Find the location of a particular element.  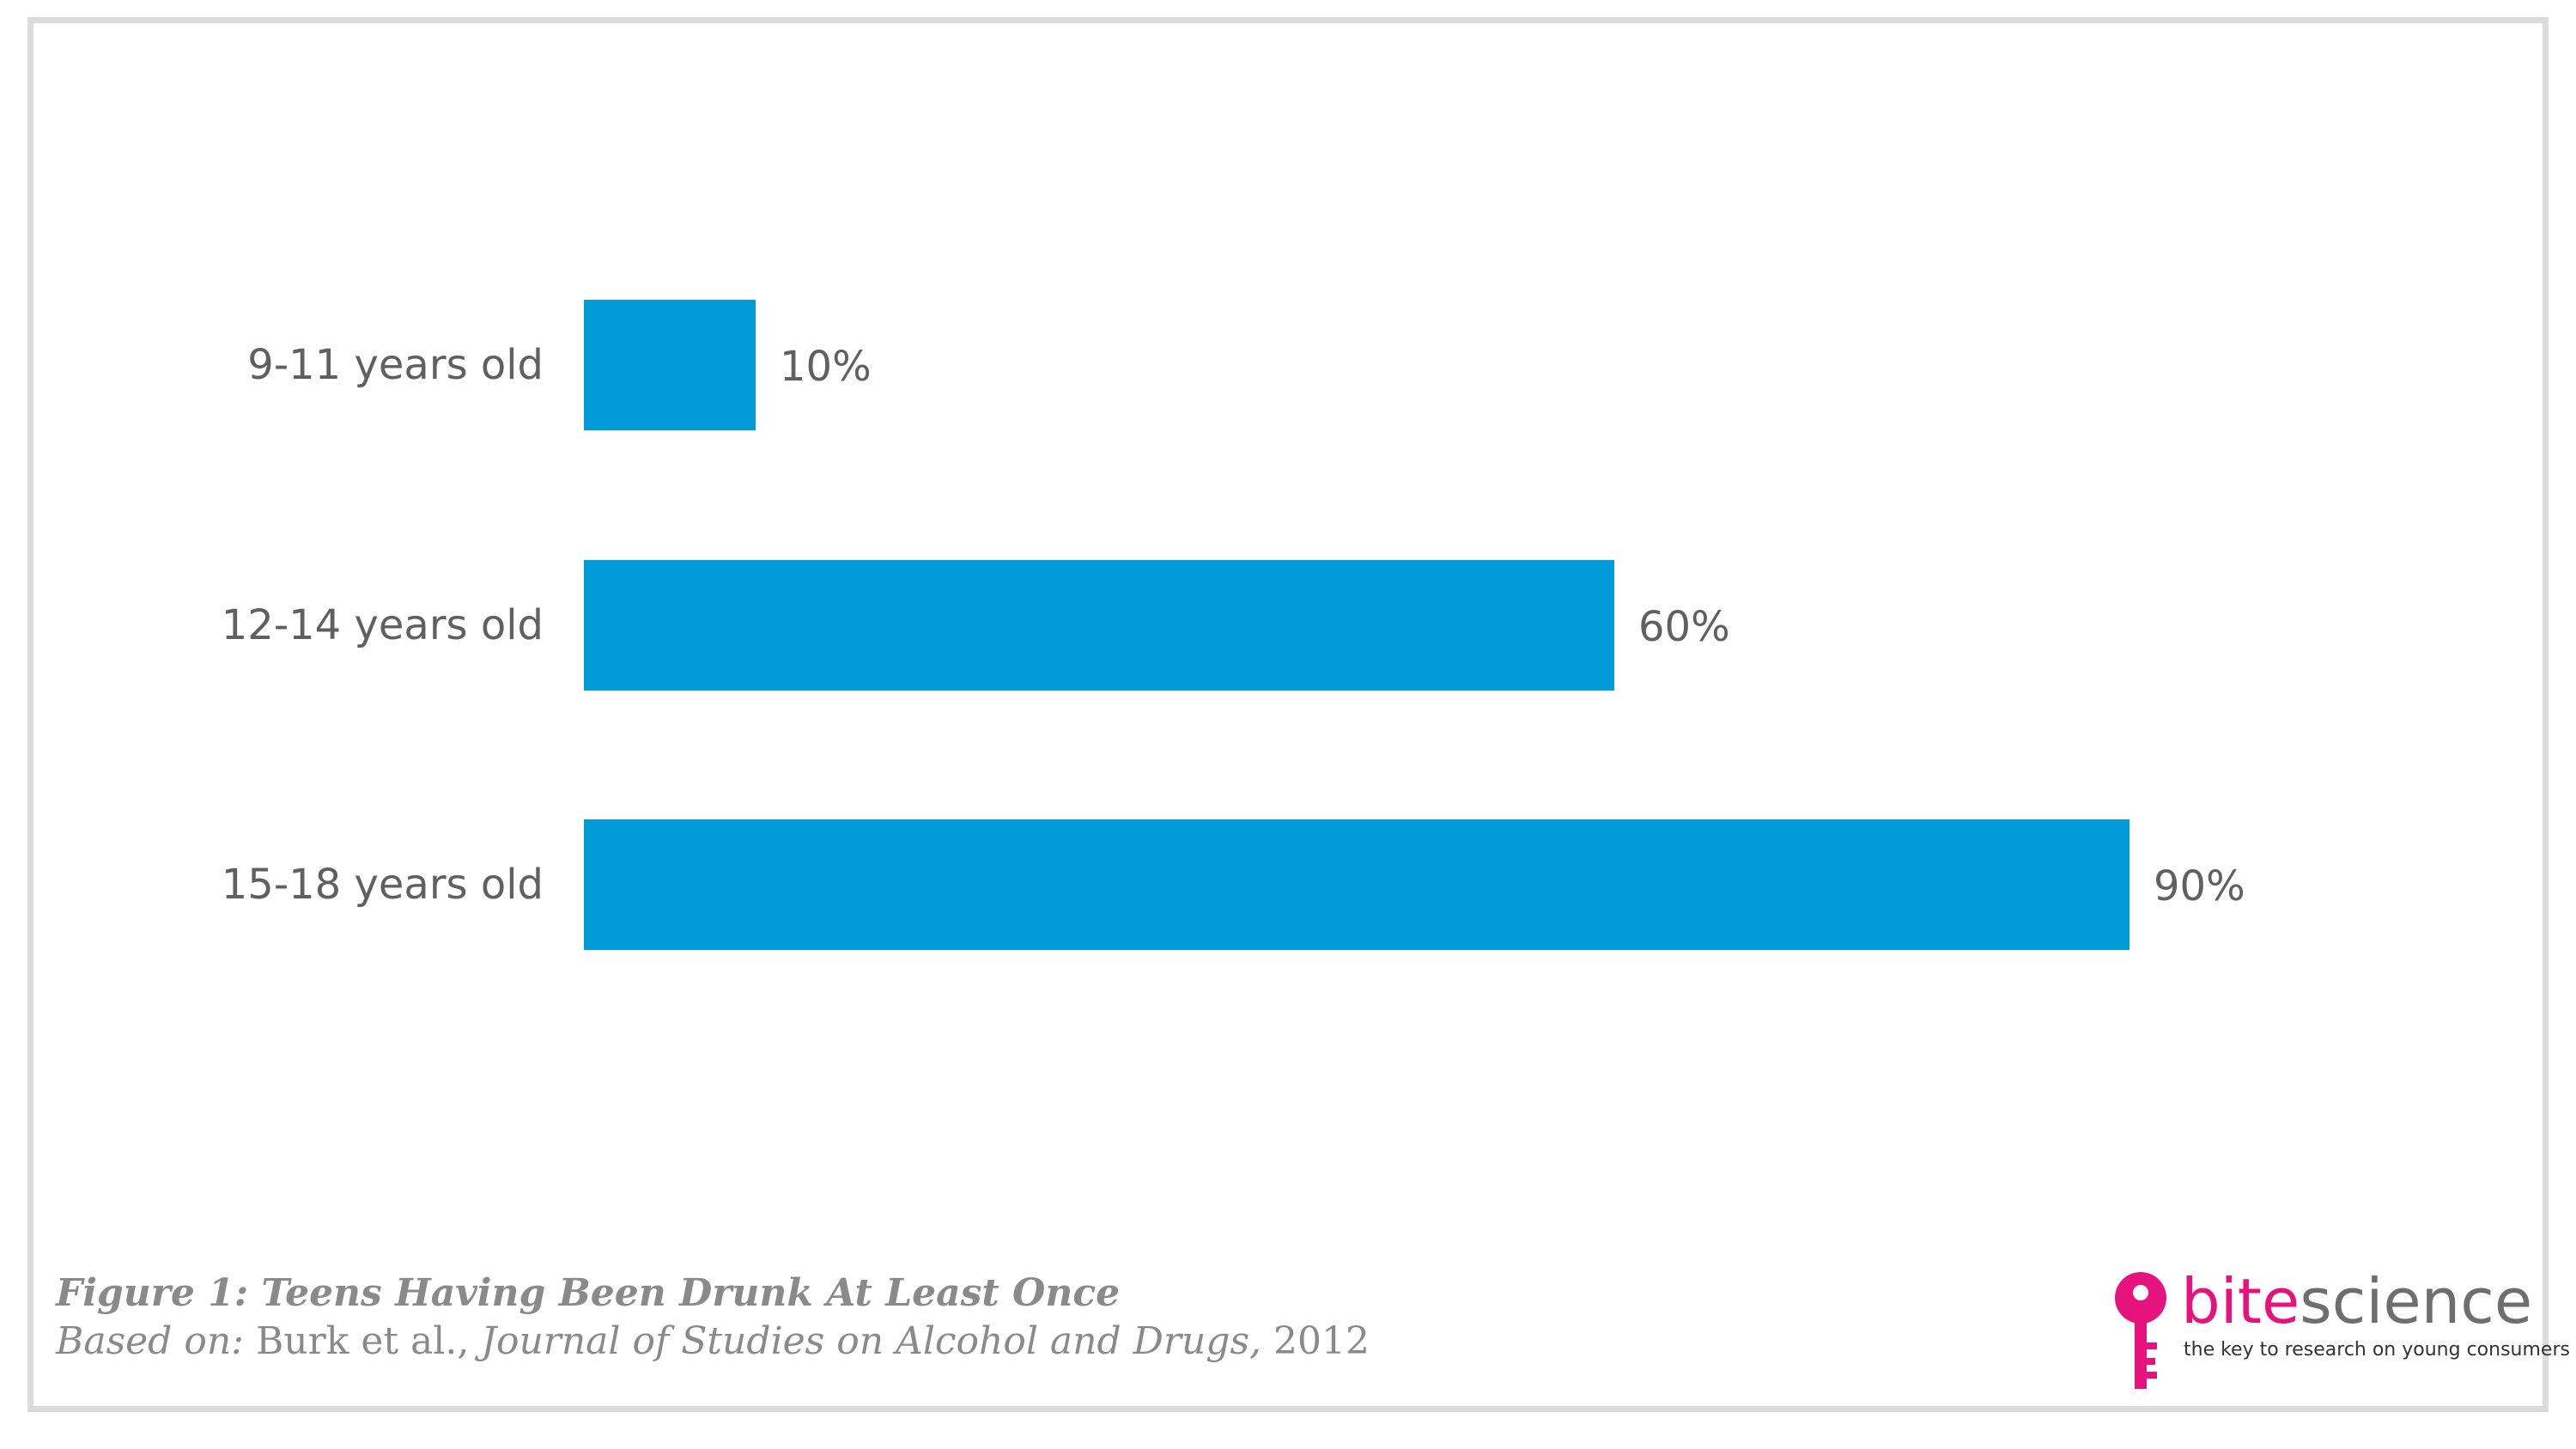

source-authors: Burk et al., is located at coordinates (363, 1341).